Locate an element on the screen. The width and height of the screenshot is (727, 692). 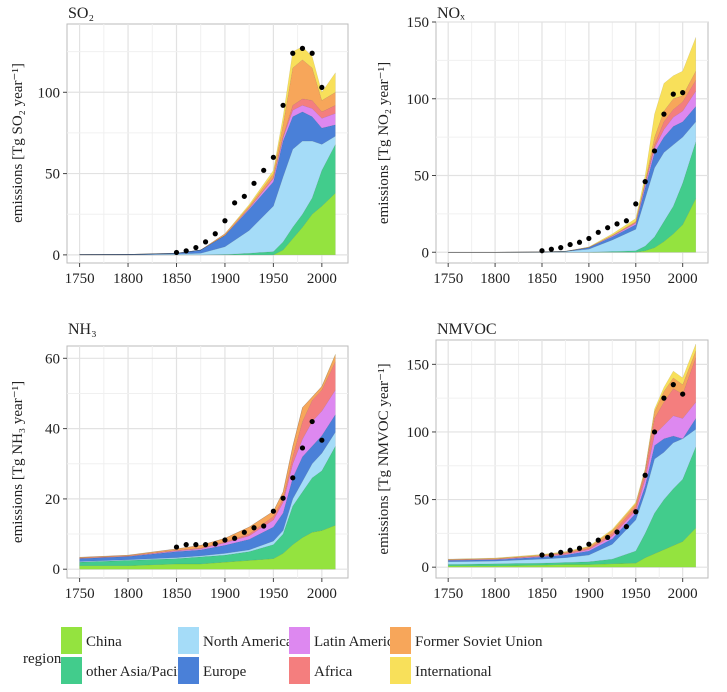
legend-label: China is located at coordinates (104, 642).